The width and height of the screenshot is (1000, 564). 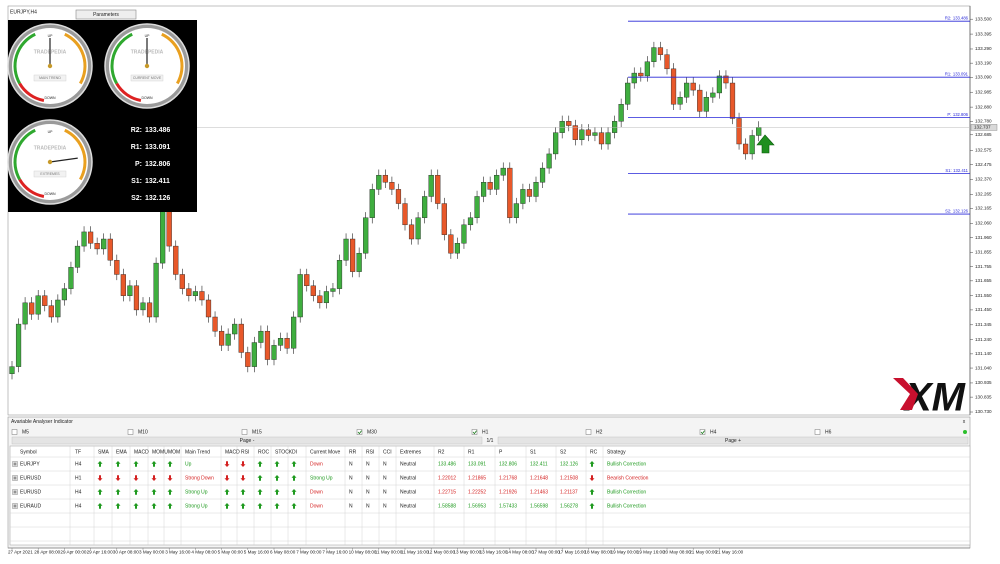 I want to click on gauge-up-label: UP, so click(x=51, y=132).